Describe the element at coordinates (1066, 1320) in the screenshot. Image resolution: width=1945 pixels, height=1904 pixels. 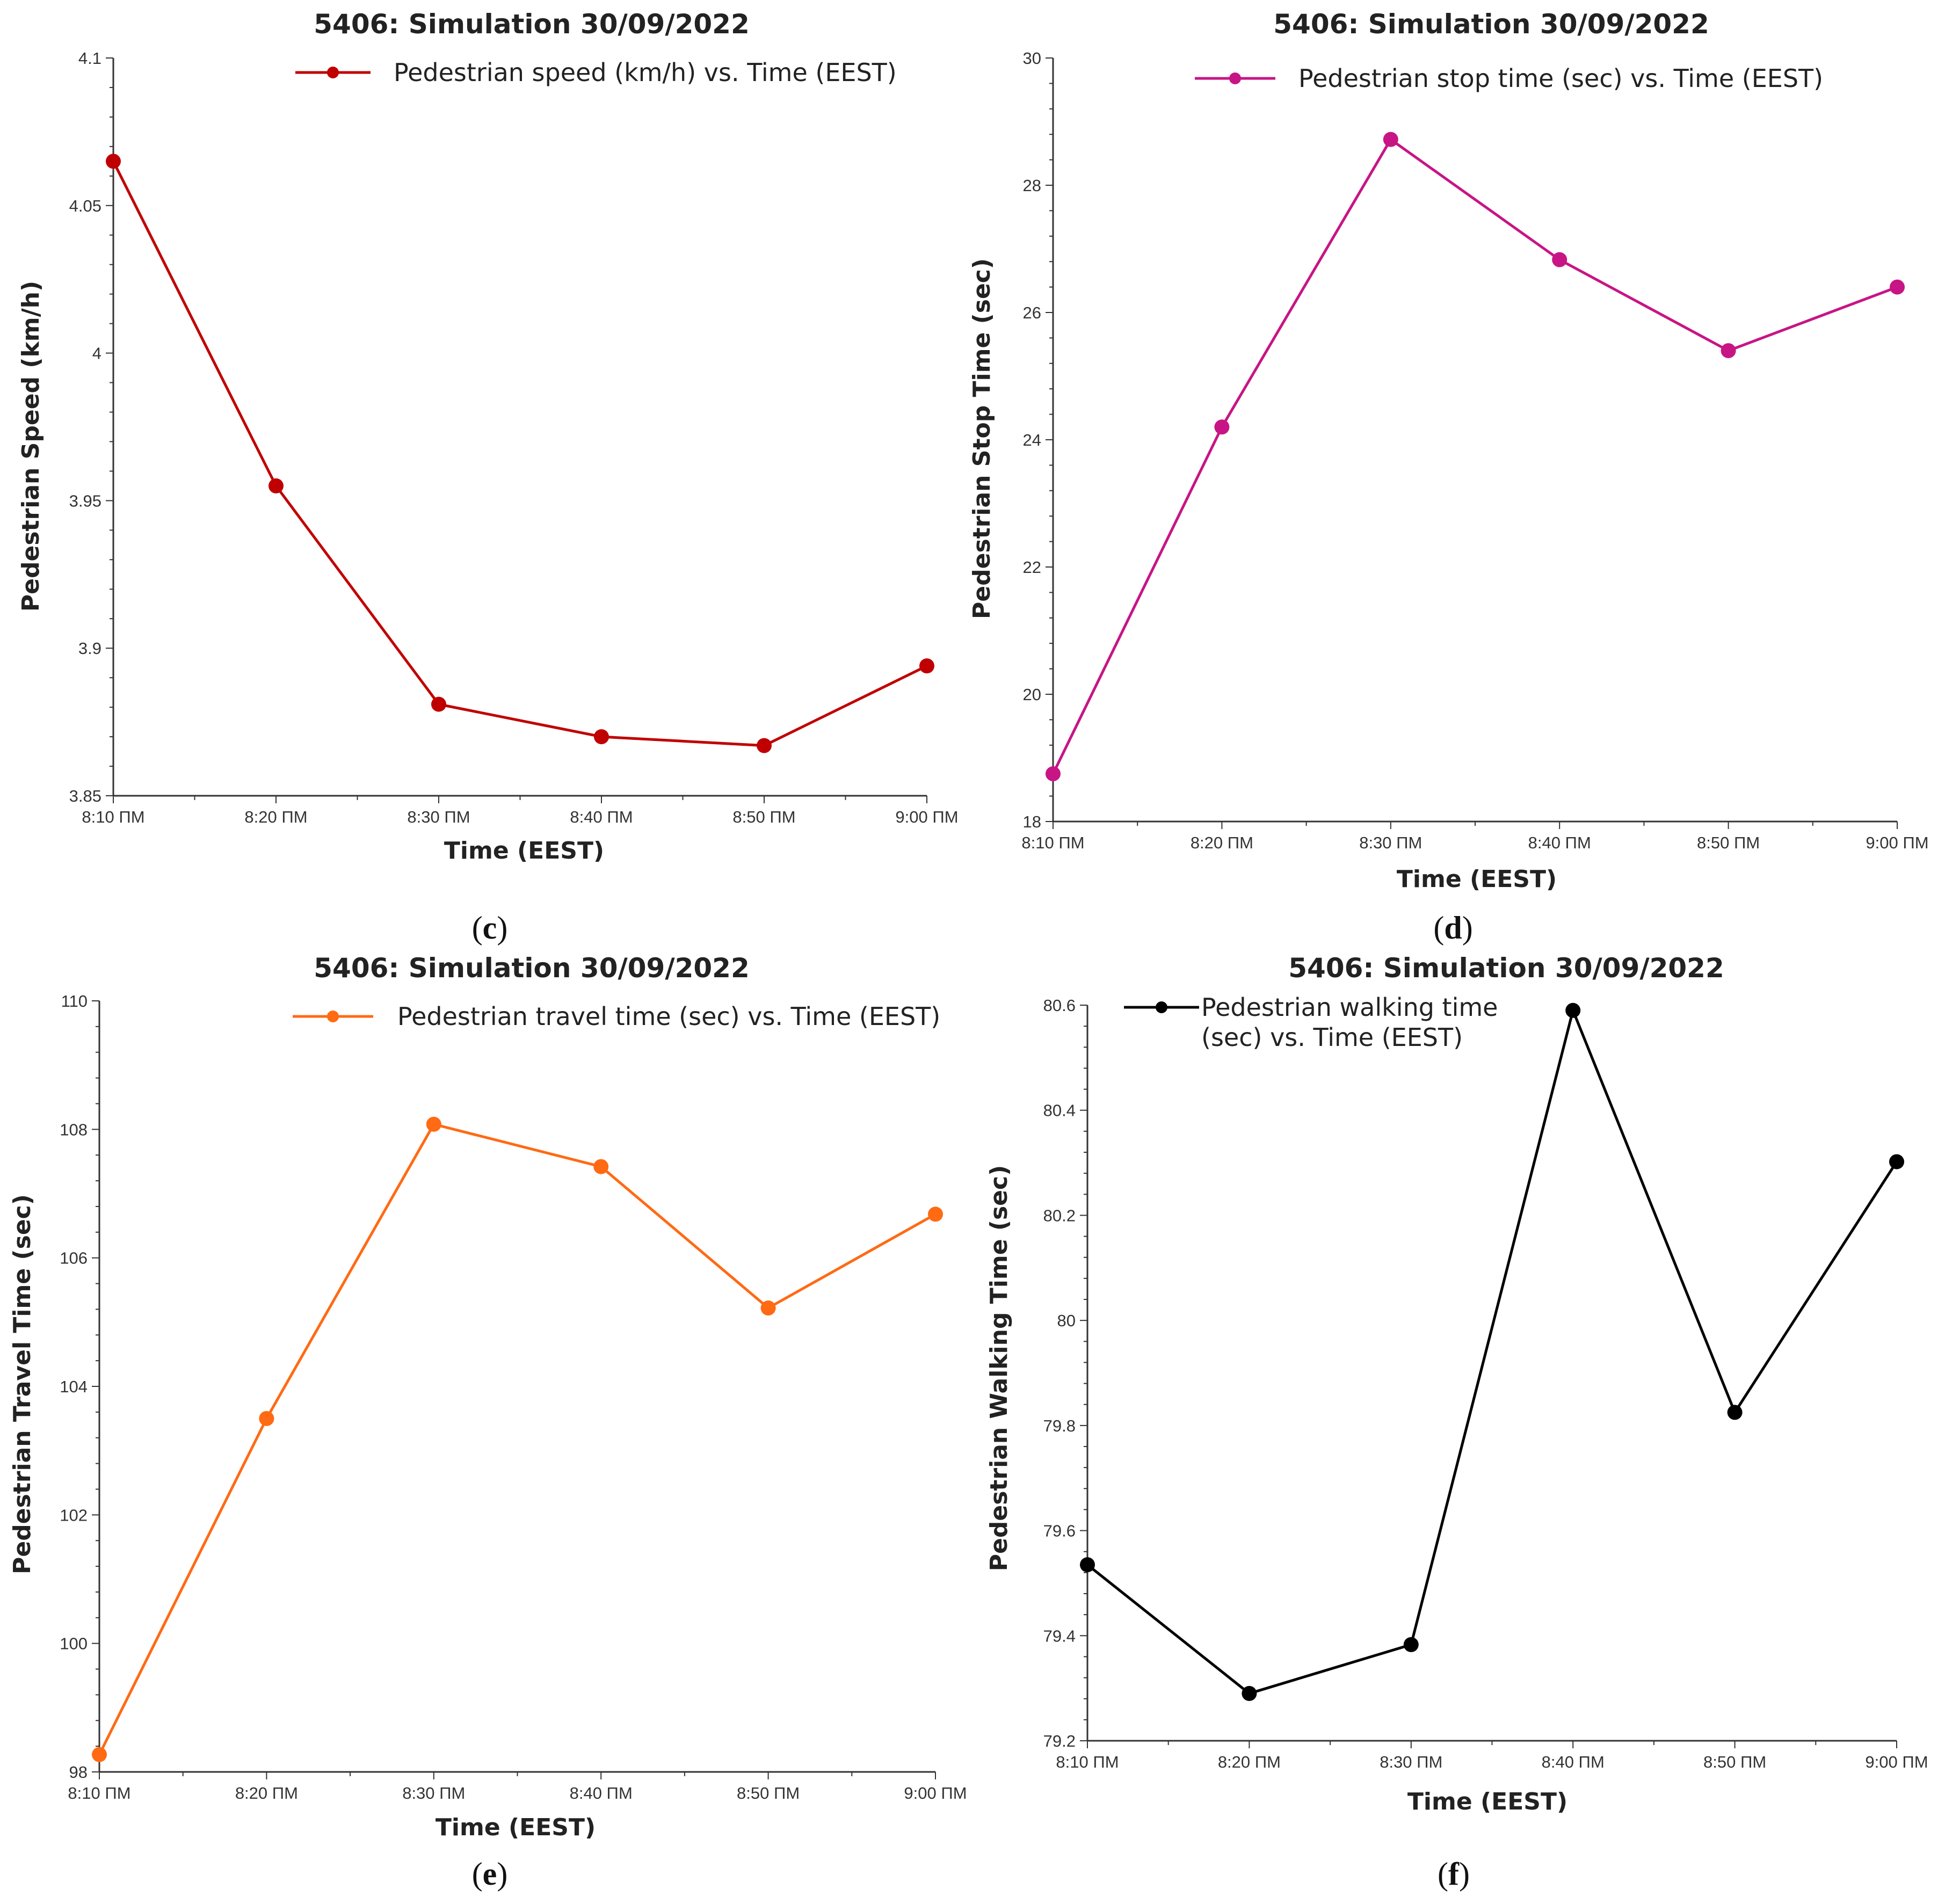
I see `y-tick-label: 80` at that location.